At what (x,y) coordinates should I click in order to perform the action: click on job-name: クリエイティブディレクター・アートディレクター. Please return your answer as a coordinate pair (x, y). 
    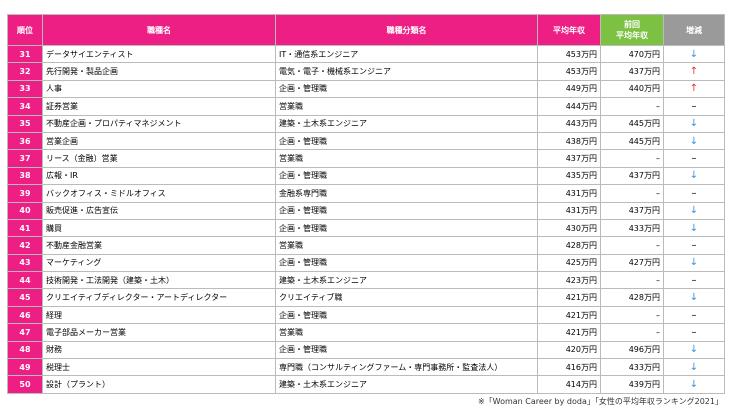
    Looking at the image, I should click on (159, 297).